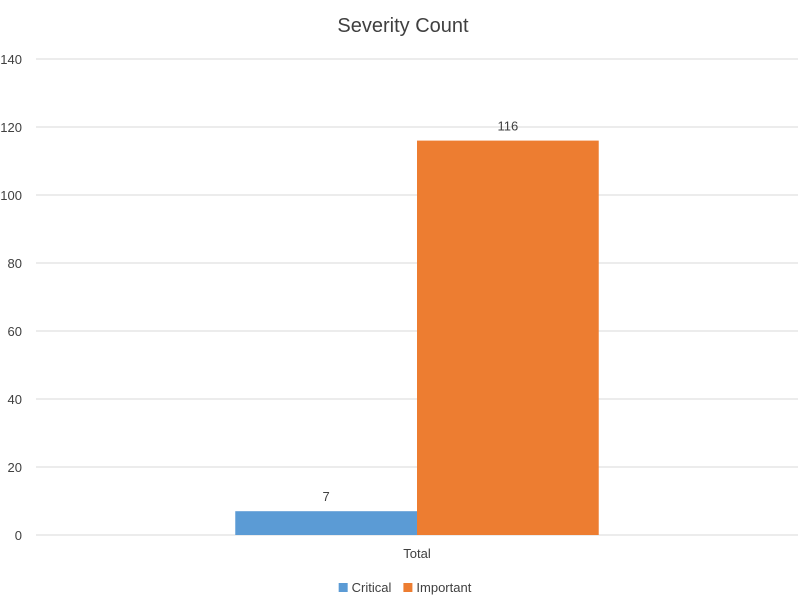 This screenshot has height=597, width=798. I want to click on y-tick-label: 40, so click(15, 399).